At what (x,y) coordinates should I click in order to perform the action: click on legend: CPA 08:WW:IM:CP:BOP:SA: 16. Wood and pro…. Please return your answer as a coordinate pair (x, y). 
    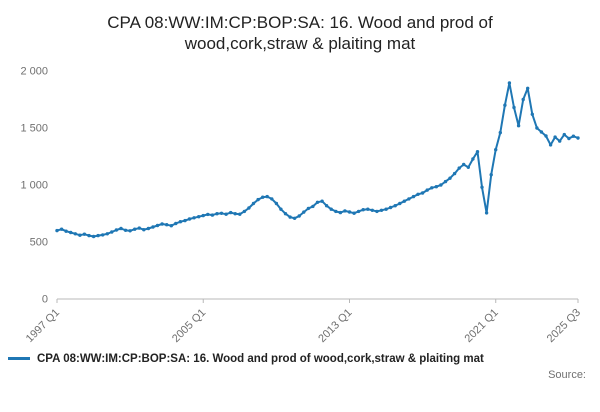
    Looking at the image, I should click on (300, 359).